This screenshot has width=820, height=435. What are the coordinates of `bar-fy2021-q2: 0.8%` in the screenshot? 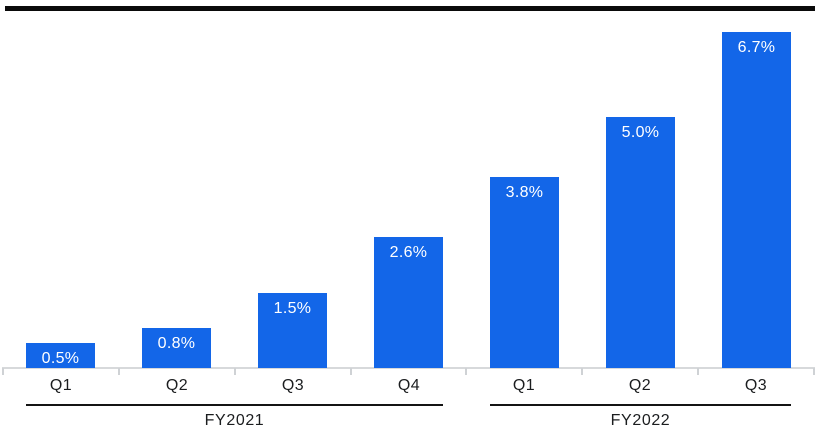 It's located at (176, 348).